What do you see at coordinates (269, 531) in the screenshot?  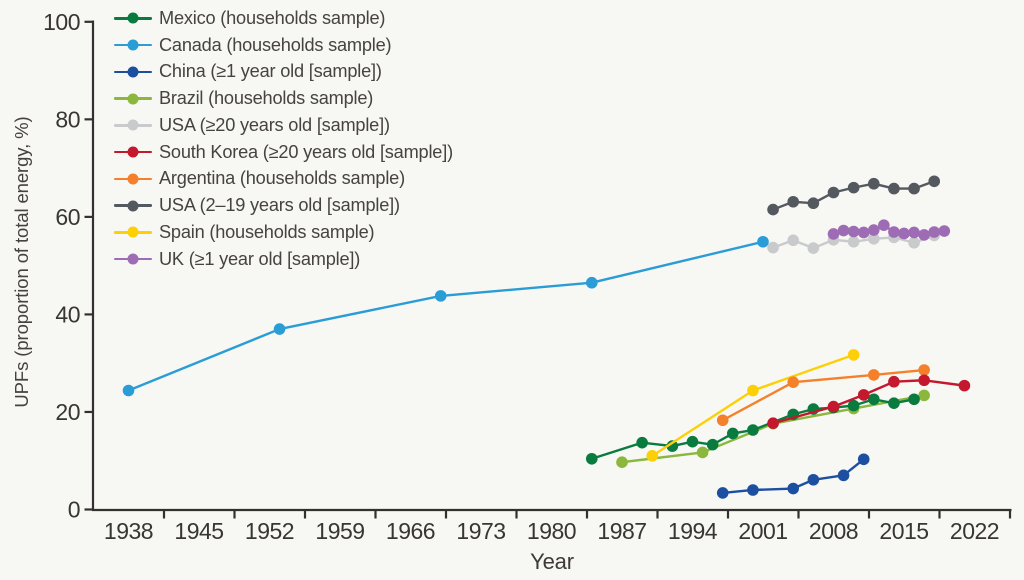 I see `x-tick-label: 1952` at bounding box center [269, 531].